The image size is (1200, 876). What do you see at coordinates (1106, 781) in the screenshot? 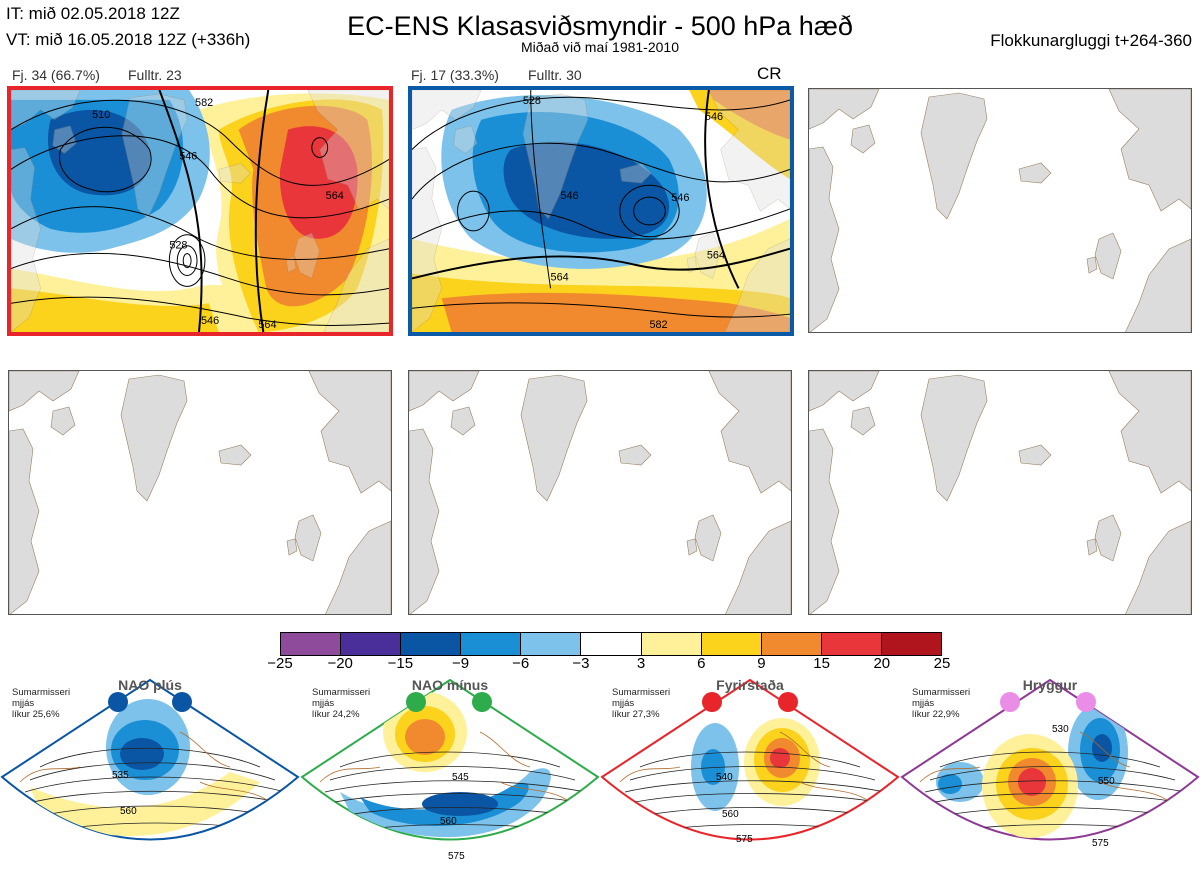
I see `regime-contour-label: 550` at bounding box center [1106, 781].